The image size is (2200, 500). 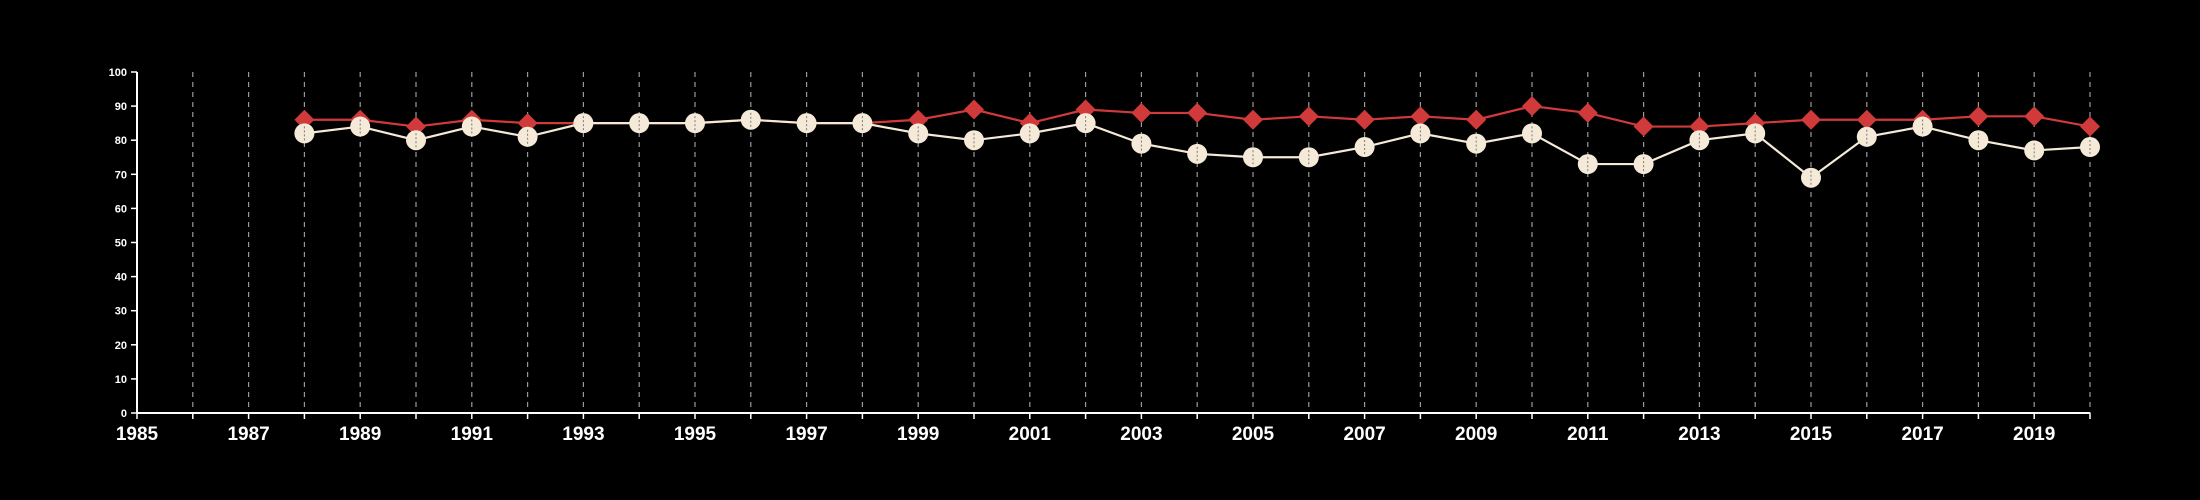 What do you see at coordinates (360, 434) in the screenshot?
I see `x-tick-label: 1989` at bounding box center [360, 434].